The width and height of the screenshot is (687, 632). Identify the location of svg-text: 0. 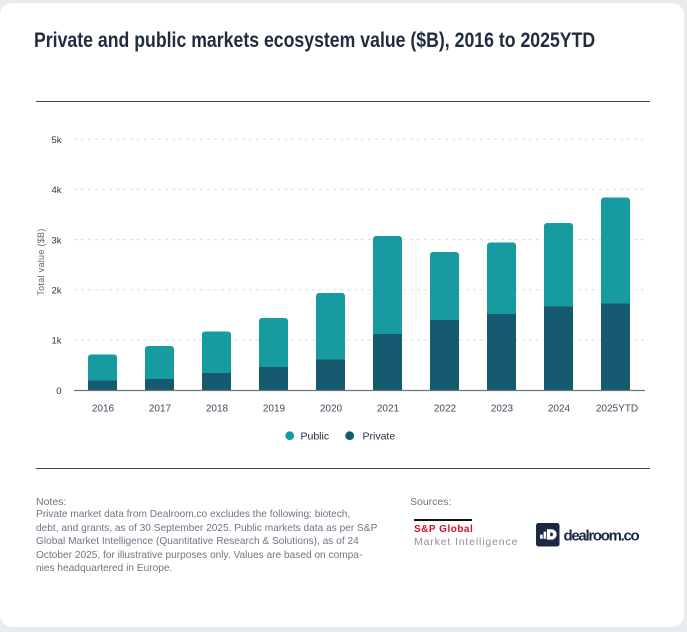
(58, 391).